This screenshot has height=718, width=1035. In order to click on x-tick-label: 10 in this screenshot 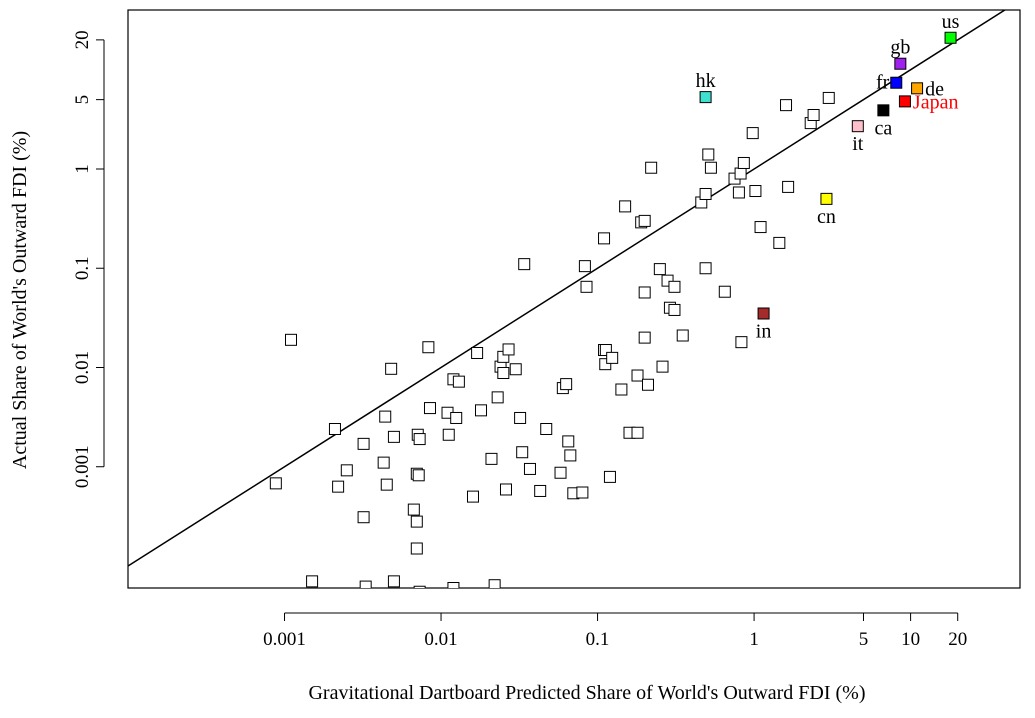, I will do `click(910, 639)`.